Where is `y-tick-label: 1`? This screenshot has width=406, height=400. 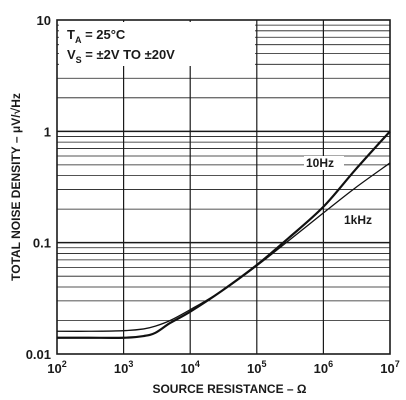 y-tick-label: 1 is located at coordinates (47, 131).